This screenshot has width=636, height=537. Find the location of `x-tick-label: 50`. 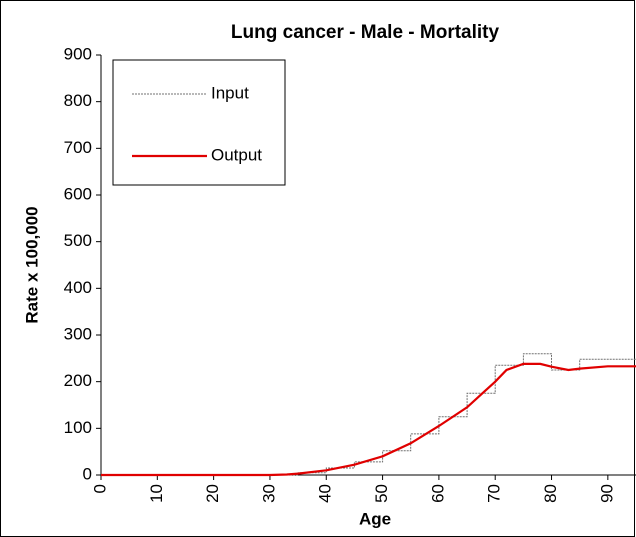

x-tick-label: 50 is located at coordinates (381, 493).